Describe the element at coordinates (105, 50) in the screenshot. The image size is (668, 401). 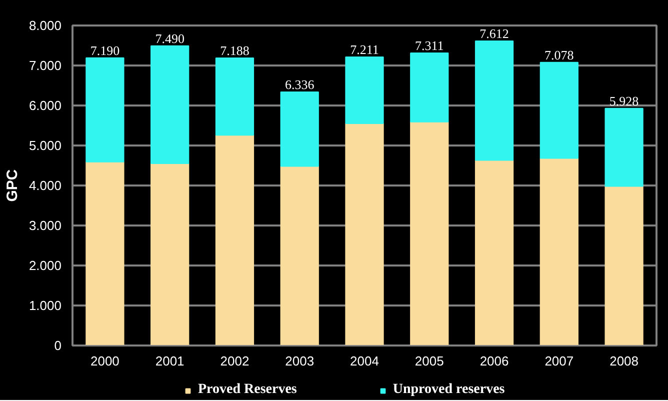
I see `total-label: 7.190` at that location.